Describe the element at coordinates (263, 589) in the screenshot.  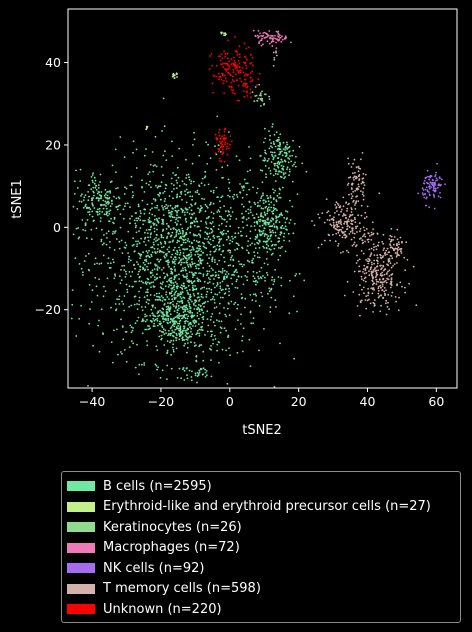
I see `legend-item: T memory cells (n=598)` at that location.